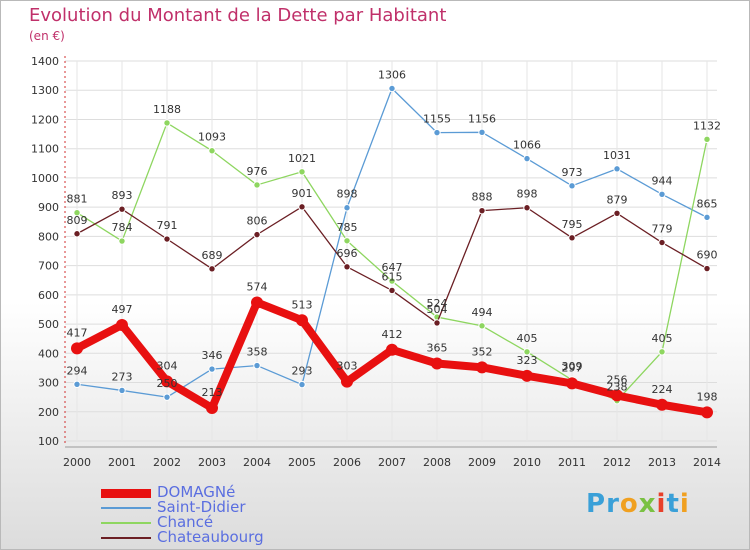  What do you see at coordinates (617, 155) in the screenshot?
I see `data-label: 1031` at bounding box center [617, 155].